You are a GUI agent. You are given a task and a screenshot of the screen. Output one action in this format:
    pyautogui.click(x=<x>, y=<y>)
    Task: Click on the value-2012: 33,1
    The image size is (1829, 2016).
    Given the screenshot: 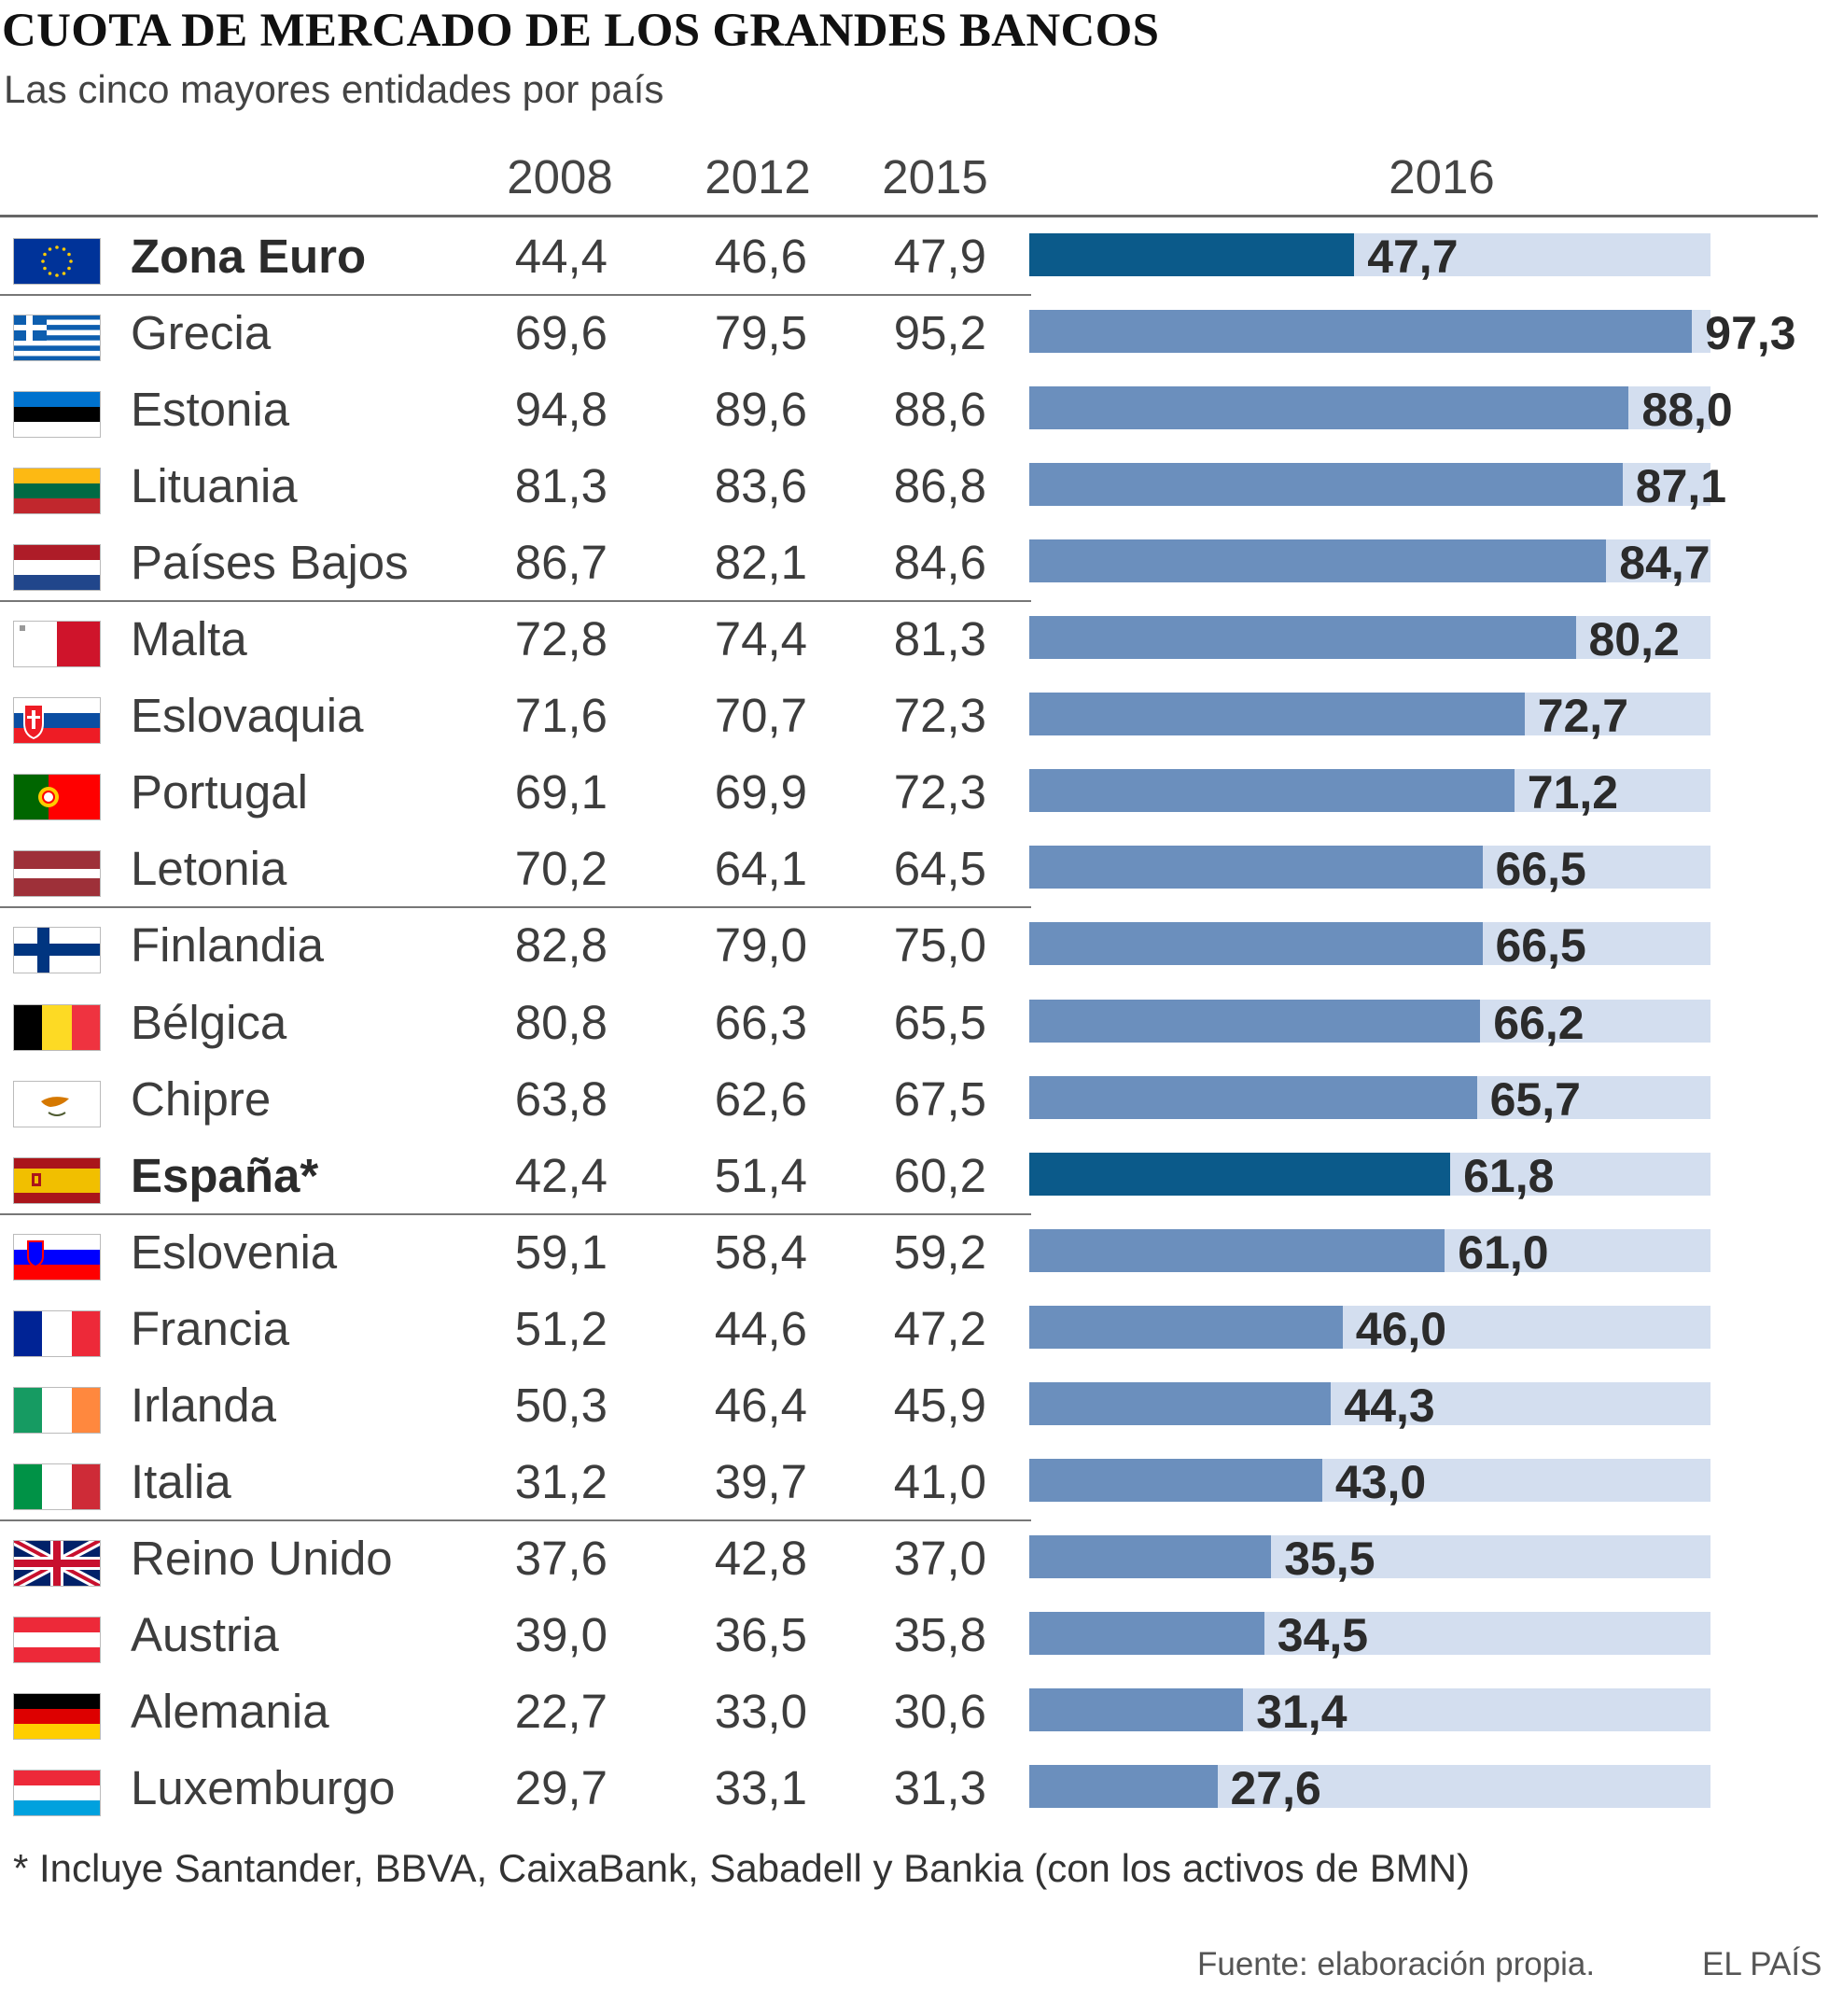 What is the action you would take?
    pyautogui.click(x=760, y=1787)
    